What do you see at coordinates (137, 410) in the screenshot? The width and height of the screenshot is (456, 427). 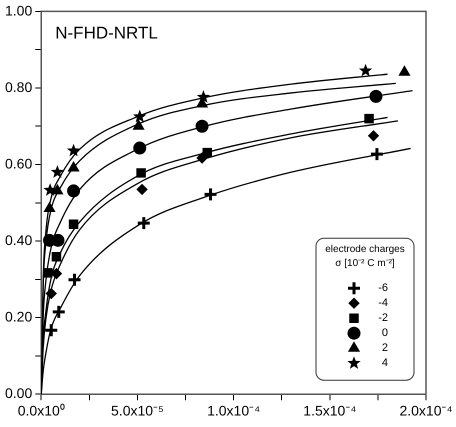 I see `x-tick-label: 5.0x10⁻⁵` at bounding box center [137, 410].